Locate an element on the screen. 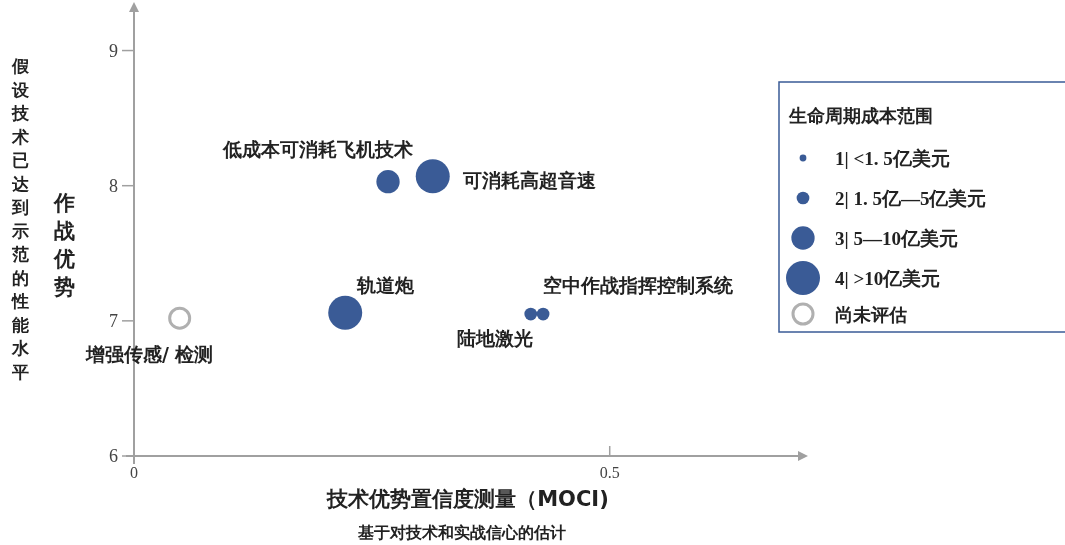 Image resolution: width=1065 pixels, height=545 pixels. annotation: 轨道炮 is located at coordinates (385, 284).